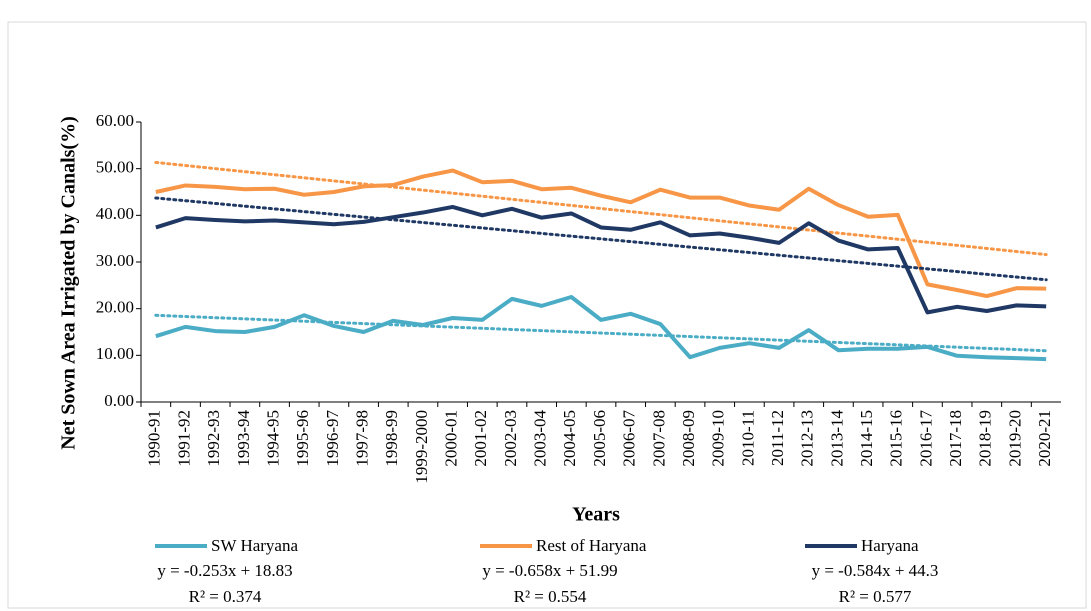 This screenshot has width=1091, height=611. Describe the element at coordinates (896, 438) in the screenshot. I see `x-tick-label: 2015-16` at that location.